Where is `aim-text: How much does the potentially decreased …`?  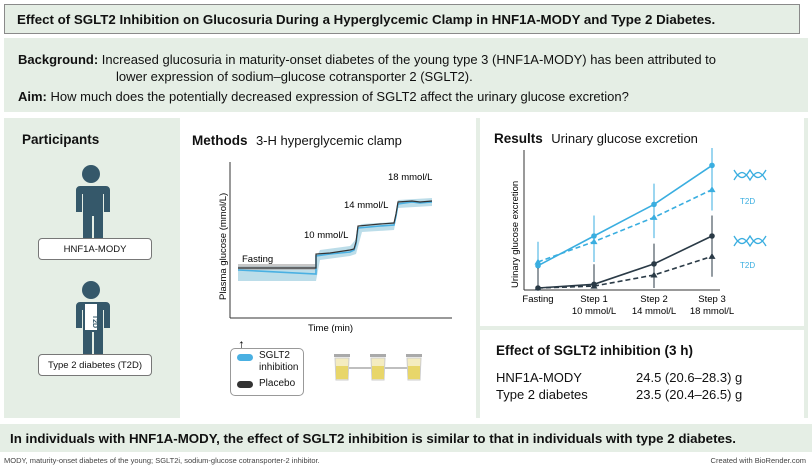
aim-text: How much does the potentially decreased … is located at coordinates (339, 96).